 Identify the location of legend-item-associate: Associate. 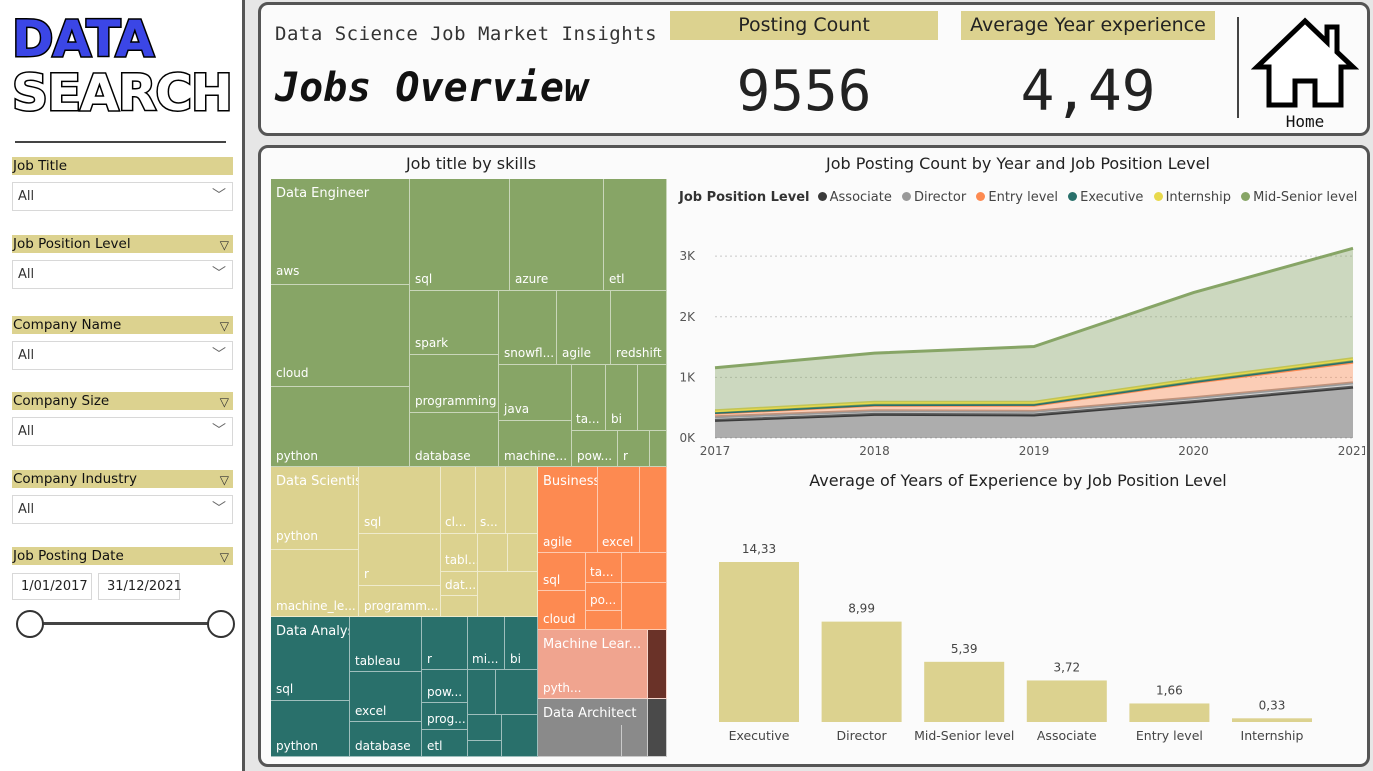
(854, 197).